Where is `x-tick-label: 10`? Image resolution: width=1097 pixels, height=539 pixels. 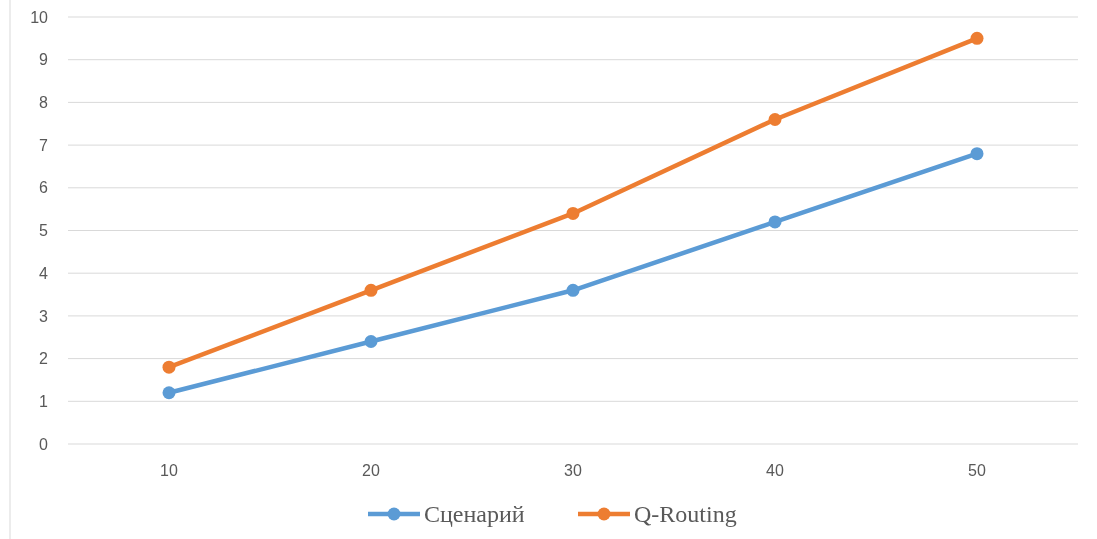
x-tick-label: 10 is located at coordinates (169, 470).